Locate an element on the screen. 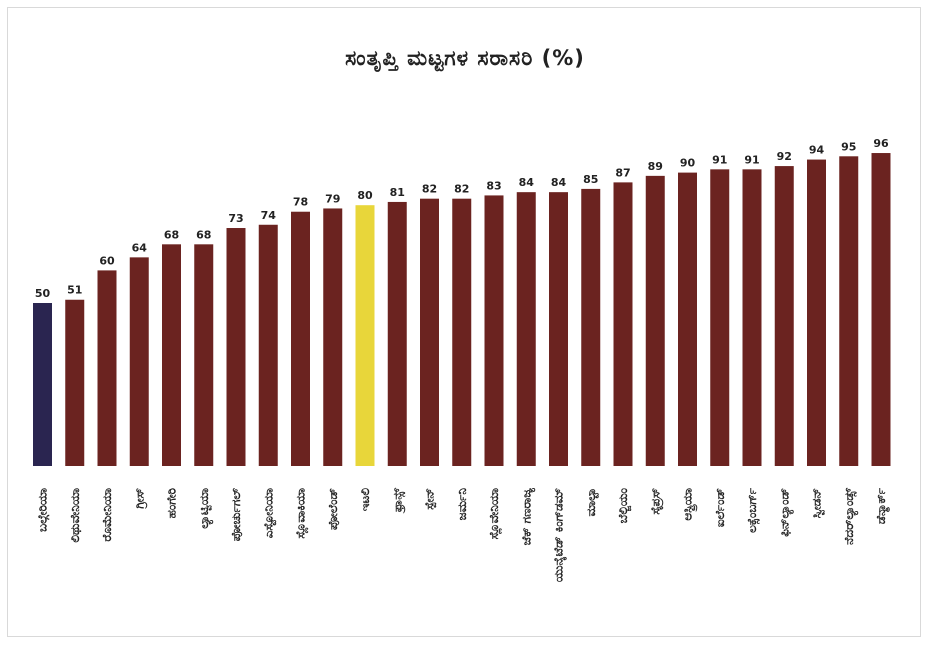  category-label-7: ಪೋರ್ಚುಗಲ್ is located at coordinates (236, 514).